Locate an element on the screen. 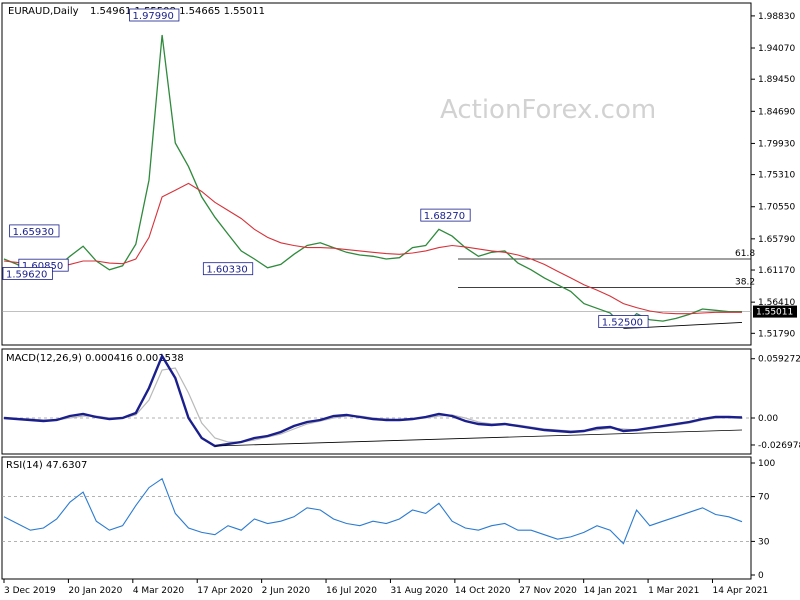 The image size is (800, 600). x-tick-label: 31 Aug 2020 is located at coordinates (419, 591).